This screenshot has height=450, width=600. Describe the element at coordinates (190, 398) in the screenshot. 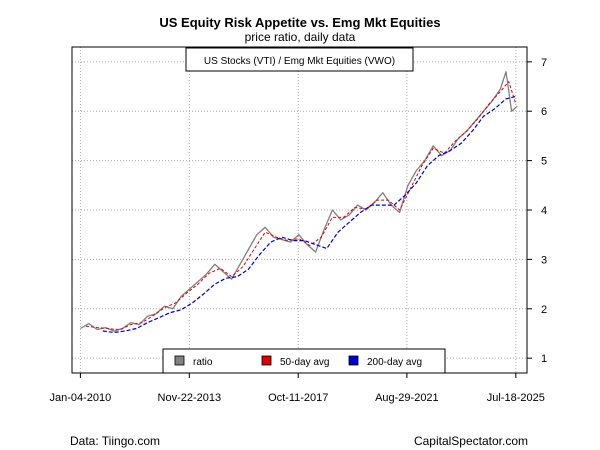

I see `x-tick-label: Nov-22-2013` at that location.